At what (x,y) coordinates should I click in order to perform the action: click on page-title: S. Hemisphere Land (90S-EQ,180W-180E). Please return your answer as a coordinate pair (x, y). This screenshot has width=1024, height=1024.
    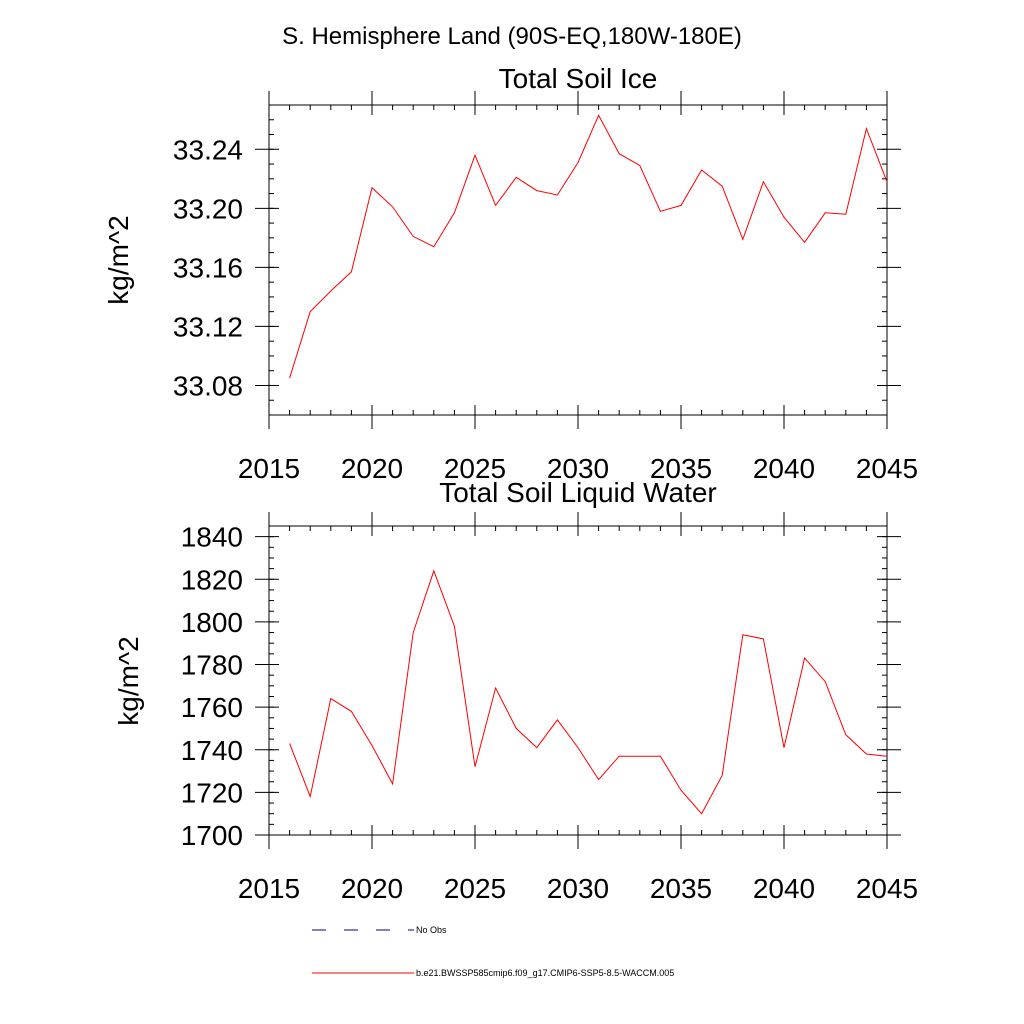
    Looking at the image, I should click on (512, 36).